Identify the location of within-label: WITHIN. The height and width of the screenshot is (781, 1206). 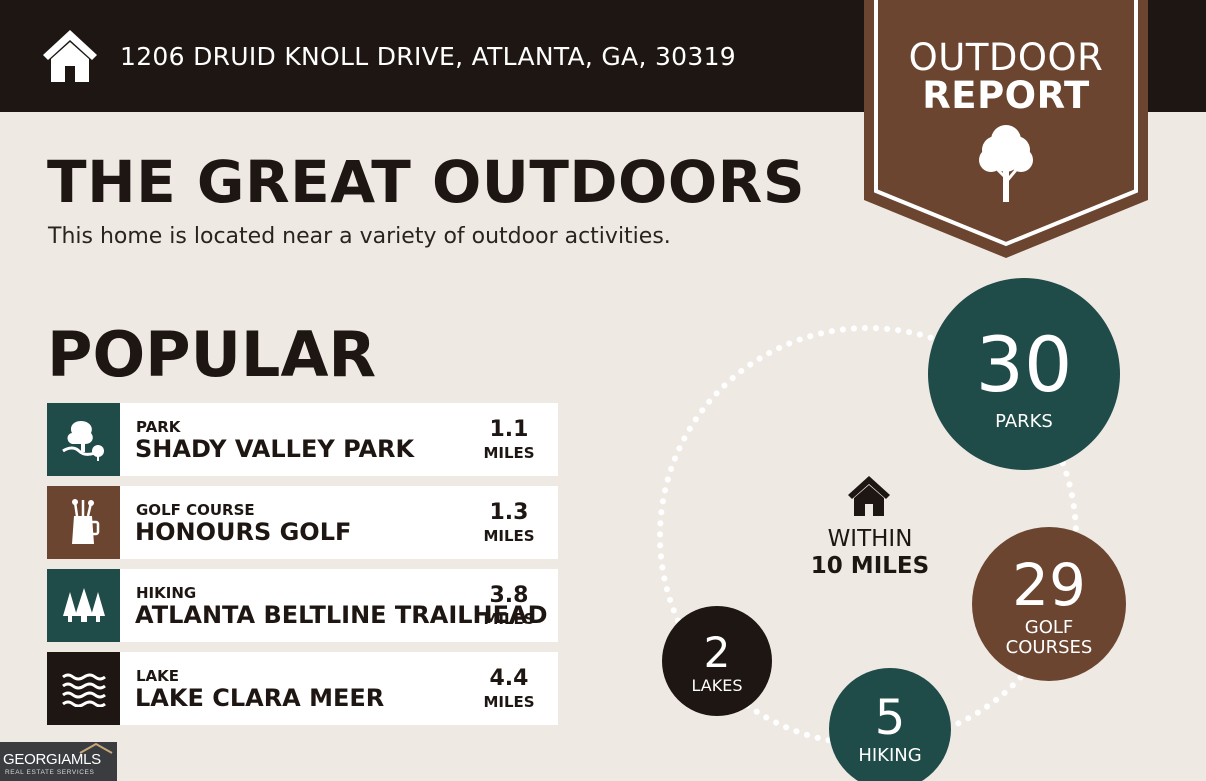
(870, 539).